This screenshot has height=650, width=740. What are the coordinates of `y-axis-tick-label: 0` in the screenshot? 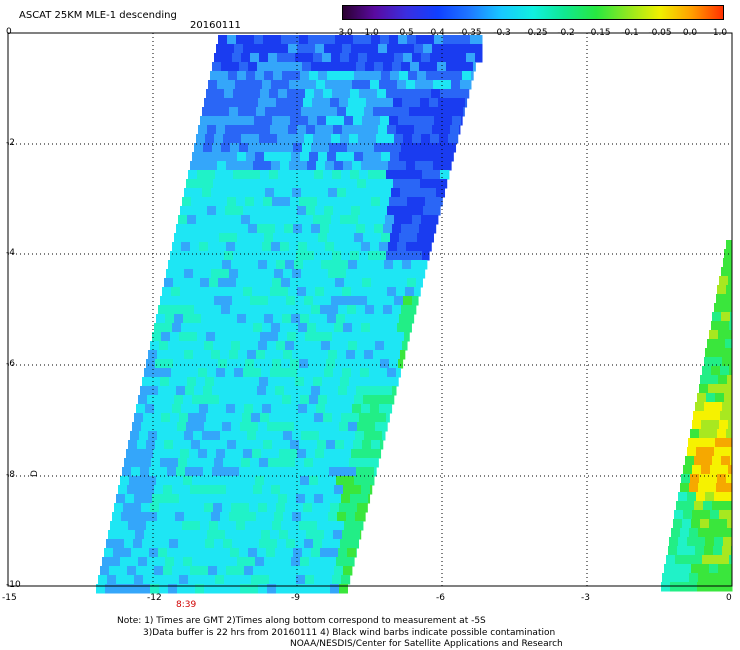 It's located at (9, 32).